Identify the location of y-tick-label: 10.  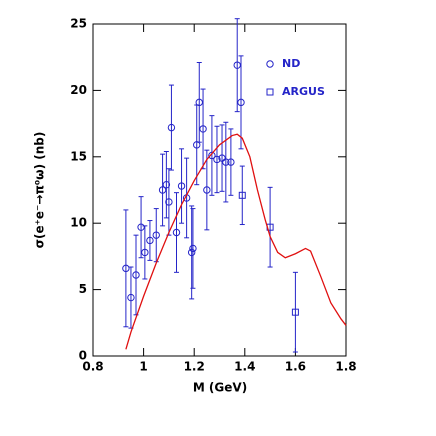
(78, 223).